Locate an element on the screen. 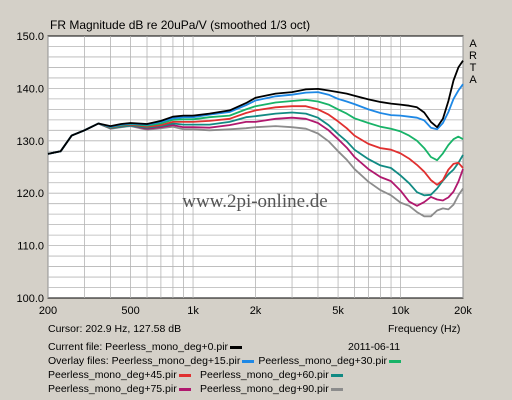 Image resolution: width=512 pixels, height=400 pixels. overlay-row-3: Peerless_mono_deg+75.pir is located at coordinates (121, 389).